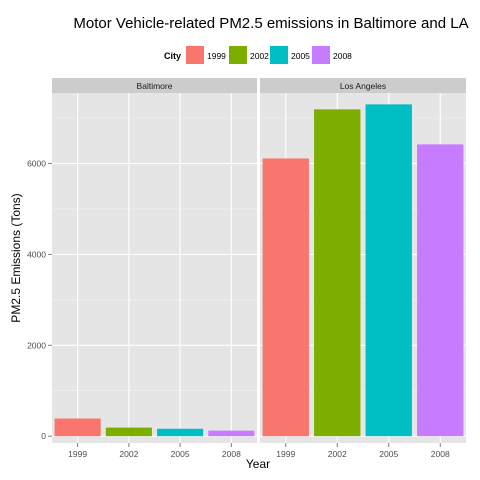 This screenshot has height=480, width=480. I want to click on legend-key-1999, so click(195, 55).